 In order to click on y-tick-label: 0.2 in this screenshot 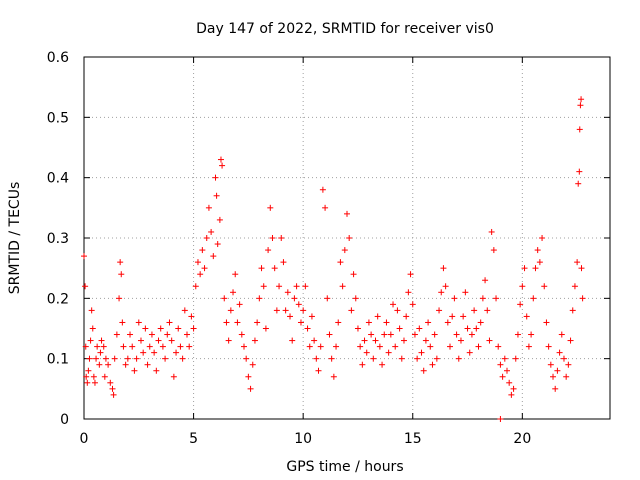, I will do `click(58, 299)`.